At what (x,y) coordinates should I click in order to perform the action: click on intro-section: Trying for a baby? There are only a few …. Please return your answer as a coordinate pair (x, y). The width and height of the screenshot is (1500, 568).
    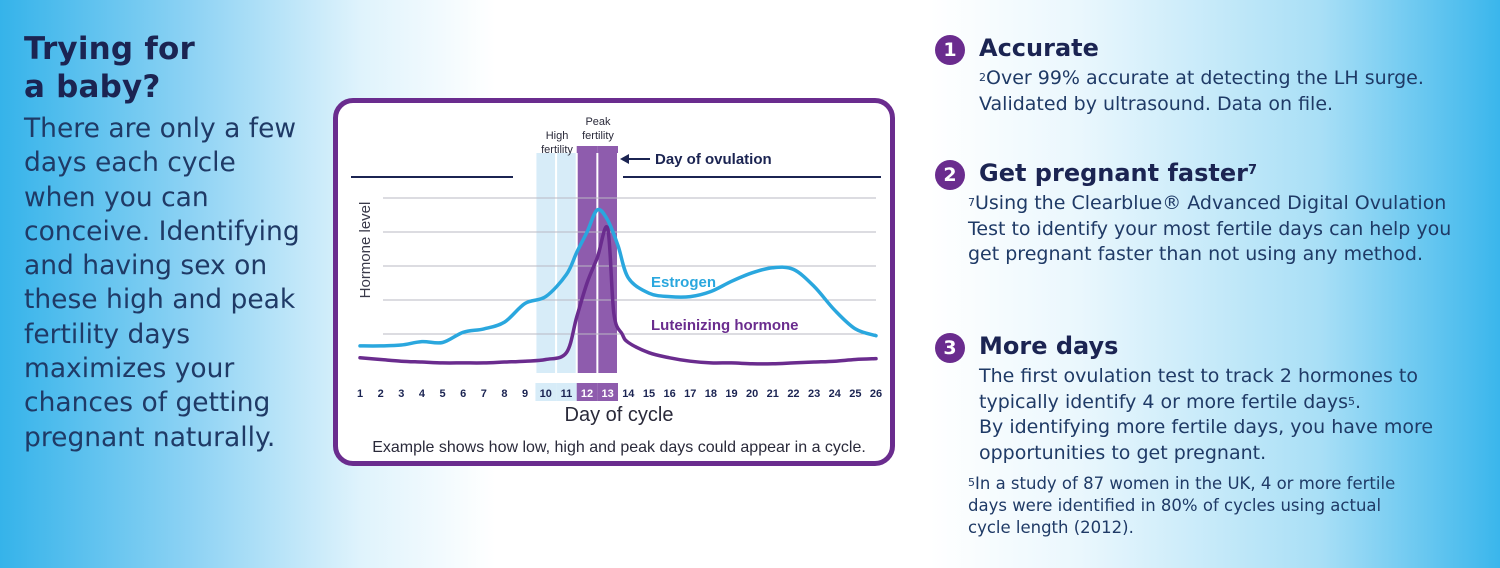
    Looking at the image, I should click on (164, 242).